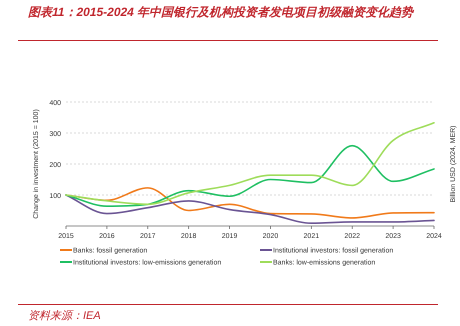 This screenshot has width=460, height=326. I want to click on text: 资料来源：IEA, so click(64, 316).